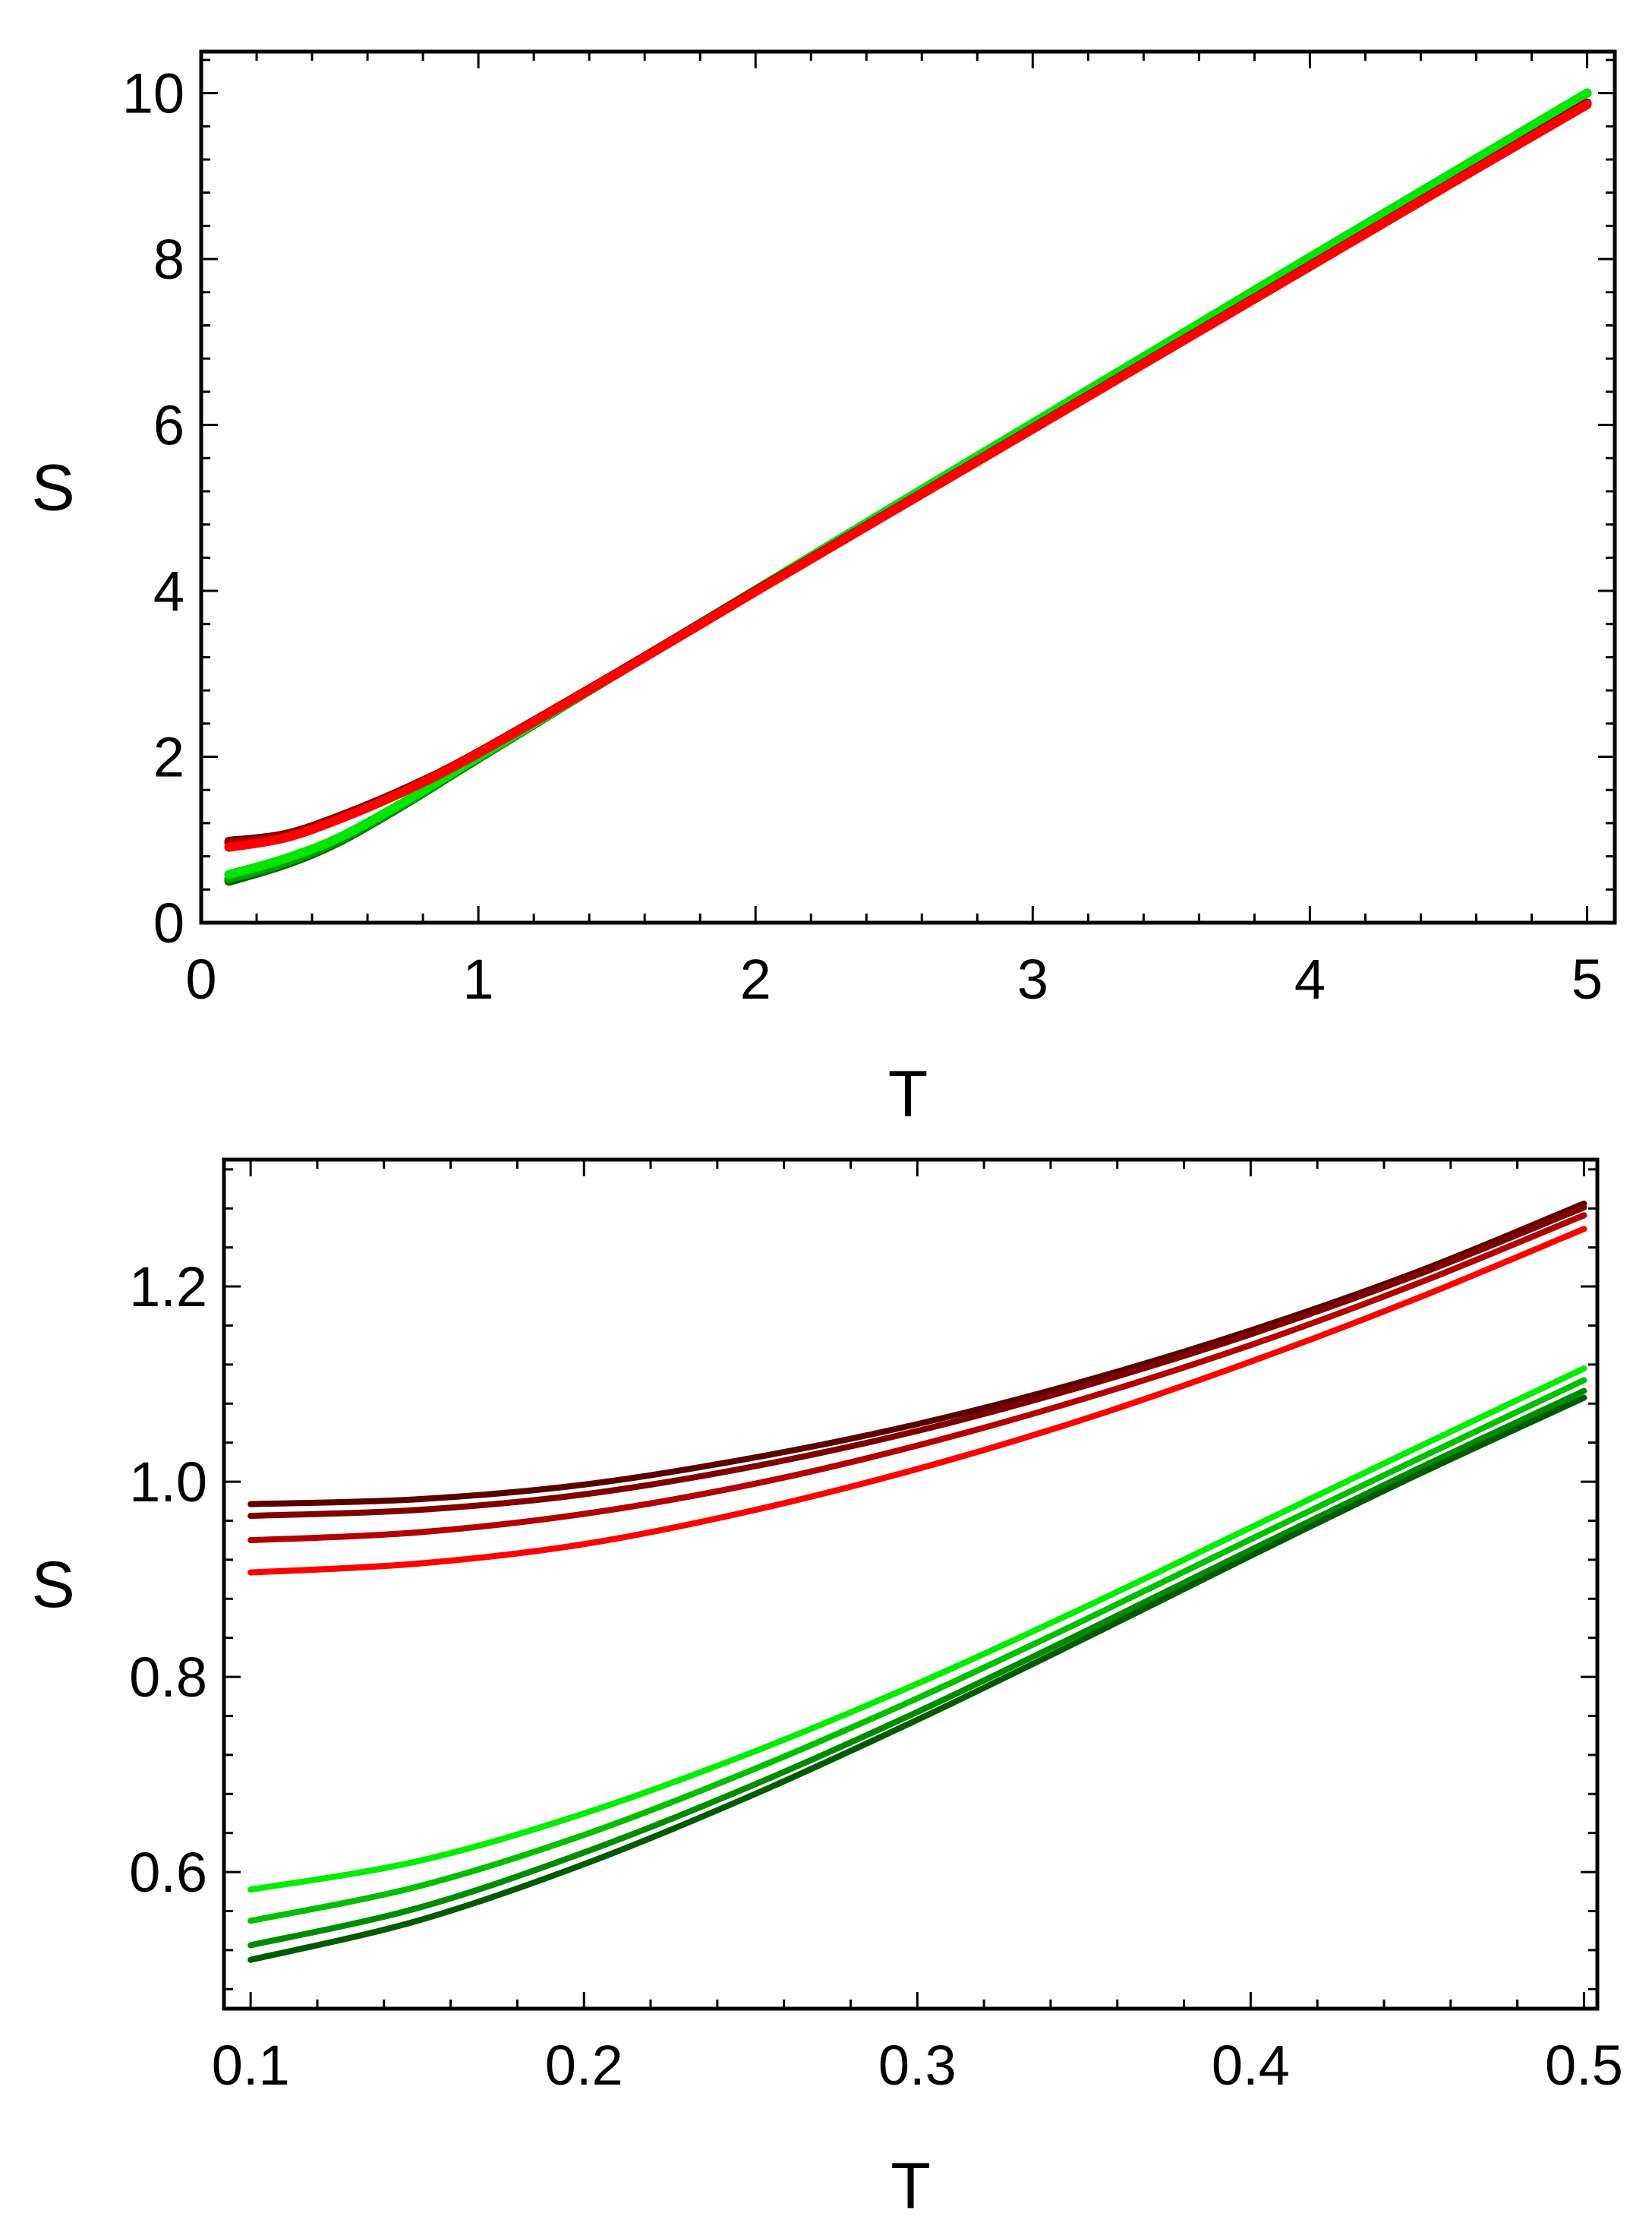 The height and width of the screenshot is (2238, 1652). Describe the element at coordinates (1032, 979) in the screenshot. I see `x-tick-label: 3` at that location.